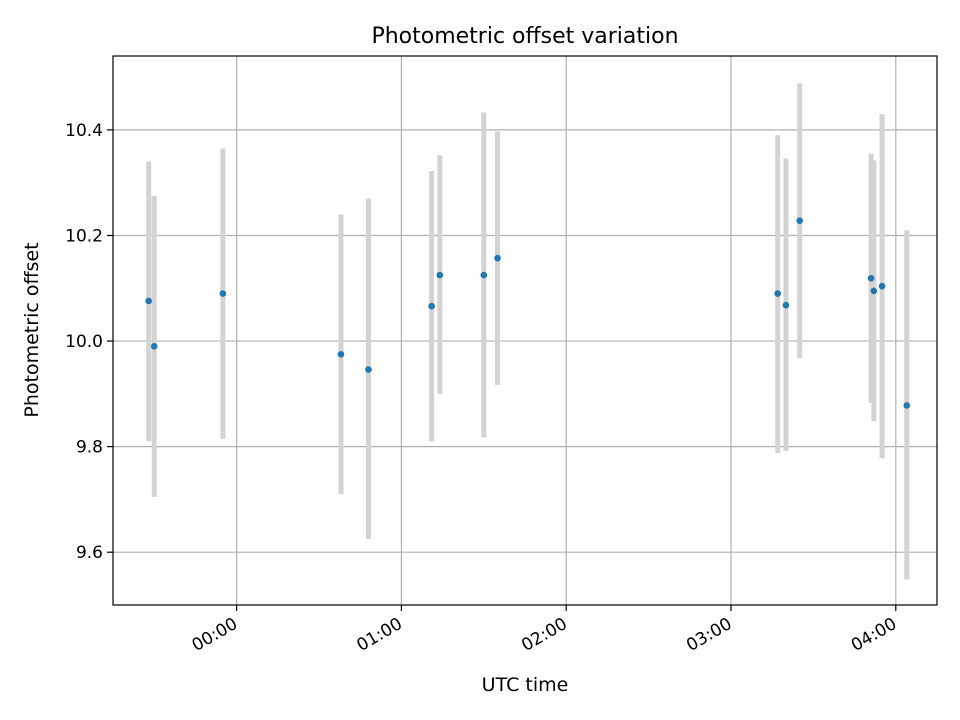 Image resolution: width=960 pixels, height=720 pixels. Describe the element at coordinates (32, 329) in the screenshot. I see `y-axis-label: Photometric offset` at that location.